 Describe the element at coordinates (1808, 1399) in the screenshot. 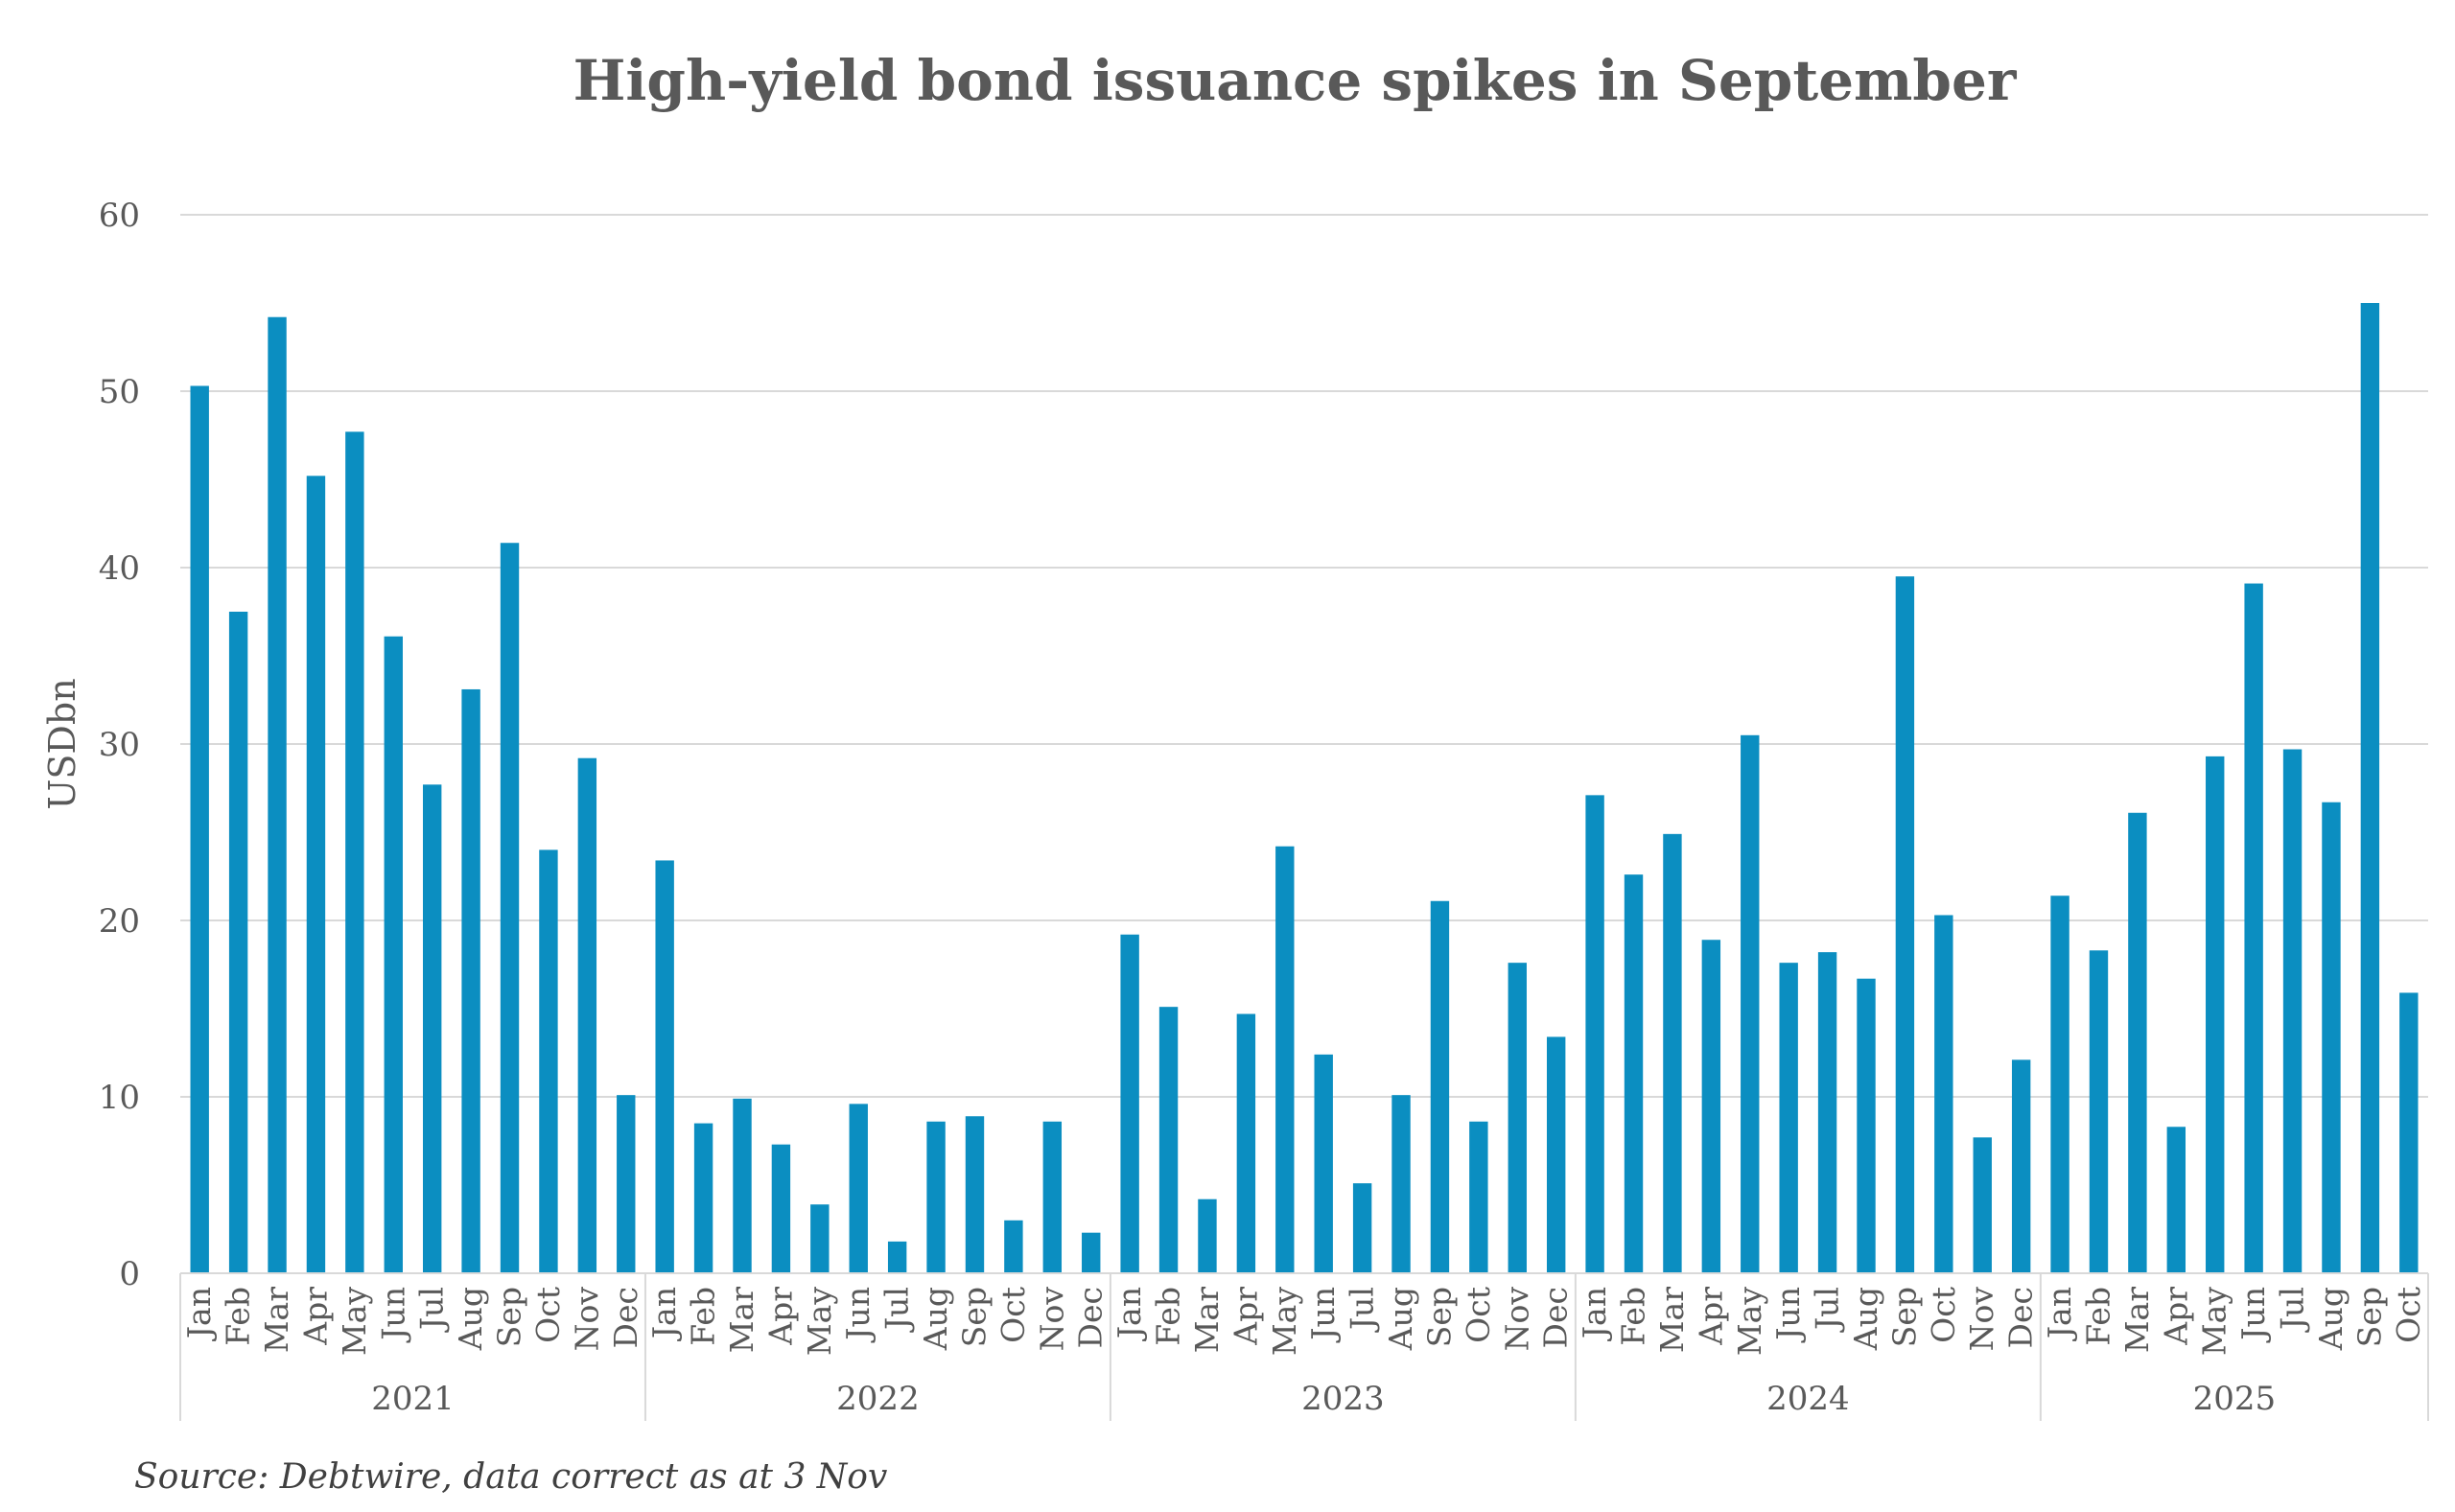

I see `year-label: 2024` at that location.